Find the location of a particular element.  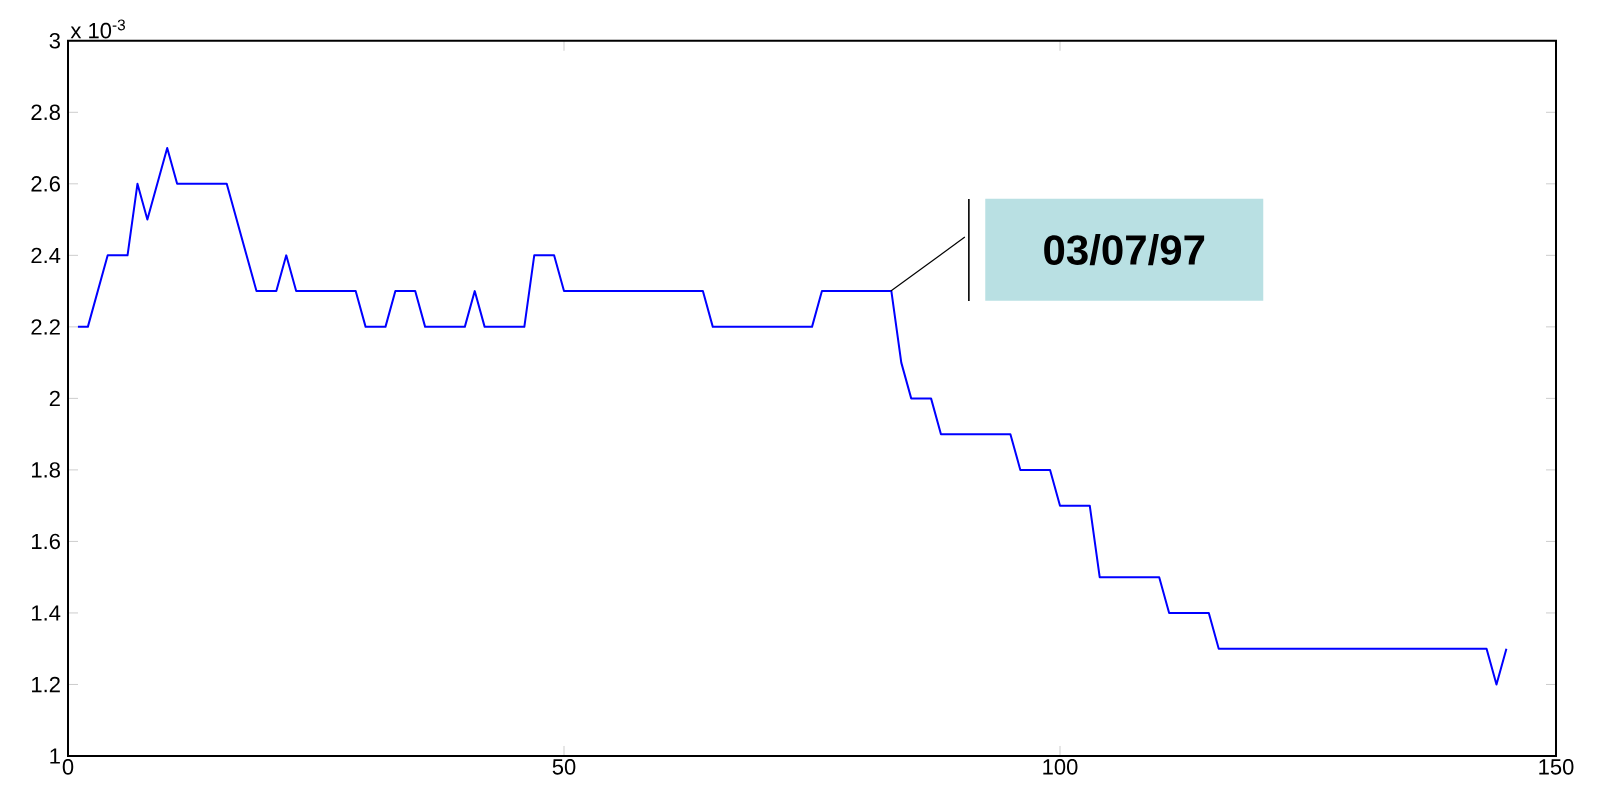

y-tick-label: 1.4 is located at coordinates (46, 613).